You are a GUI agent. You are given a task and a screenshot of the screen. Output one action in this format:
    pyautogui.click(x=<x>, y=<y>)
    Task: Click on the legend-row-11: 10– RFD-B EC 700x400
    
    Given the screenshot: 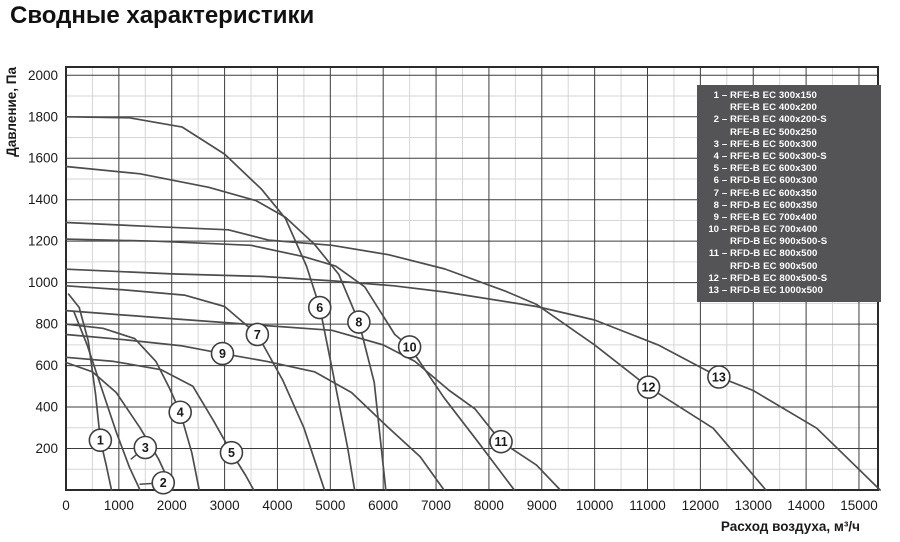 What is the action you would take?
    pyautogui.click(x=789, y=230)
    